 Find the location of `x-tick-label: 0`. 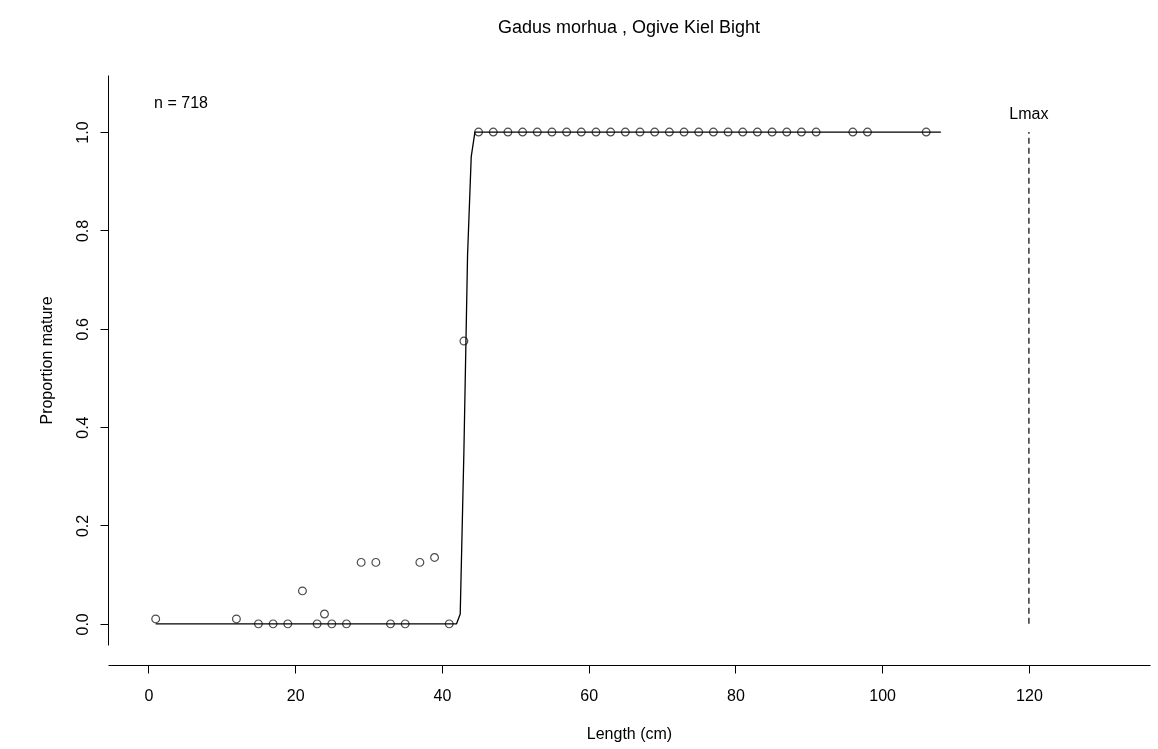

x-tick-label: 0 is located at coordinates (149, 695).